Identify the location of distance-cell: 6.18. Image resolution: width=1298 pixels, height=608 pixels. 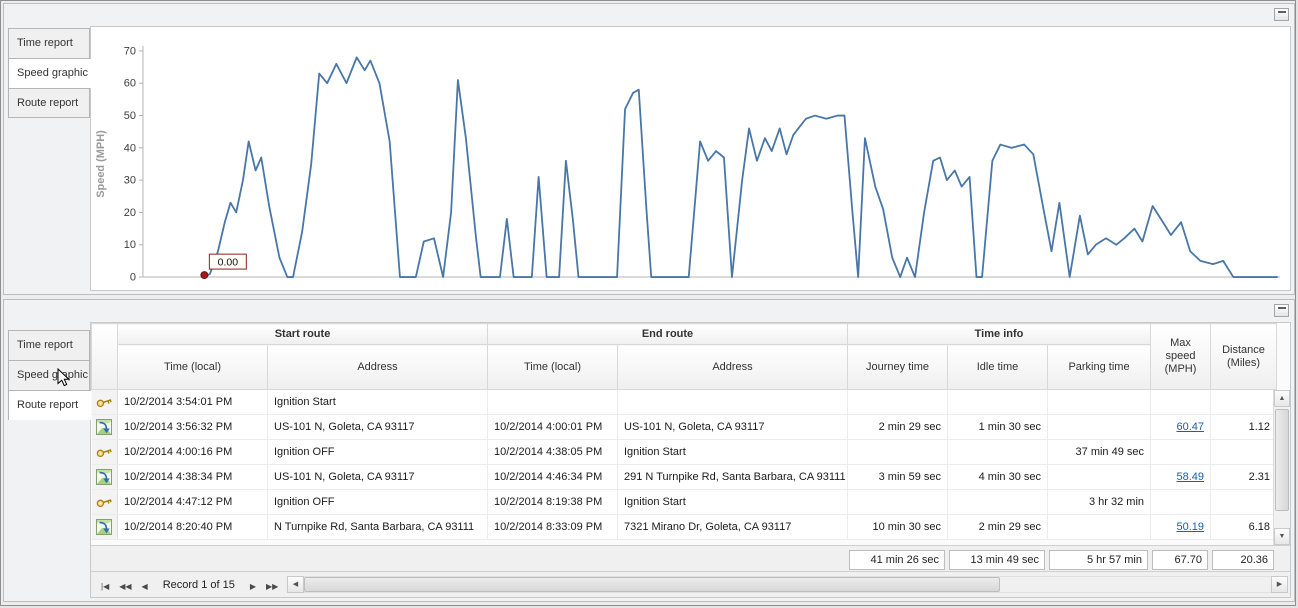
(1244, 527).